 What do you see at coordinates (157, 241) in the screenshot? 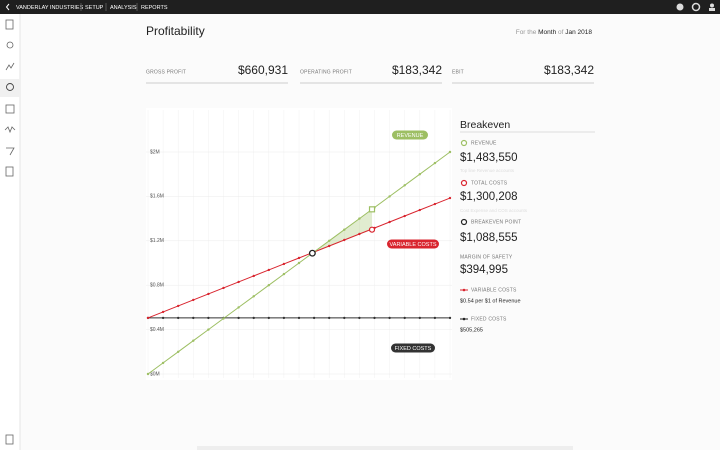
I see `y-tick-label: $1.2M` at bounding box center [157, 241].